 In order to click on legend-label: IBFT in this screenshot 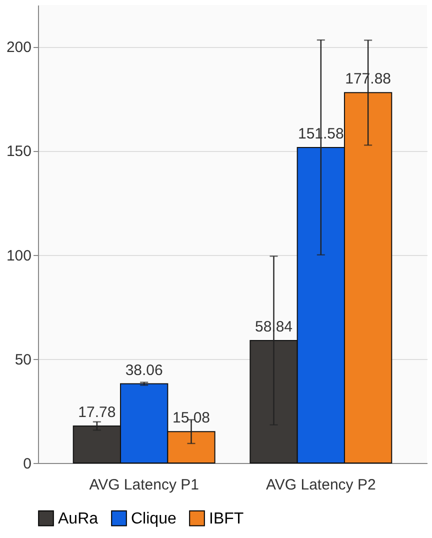, I will do `click(226, 519)`.